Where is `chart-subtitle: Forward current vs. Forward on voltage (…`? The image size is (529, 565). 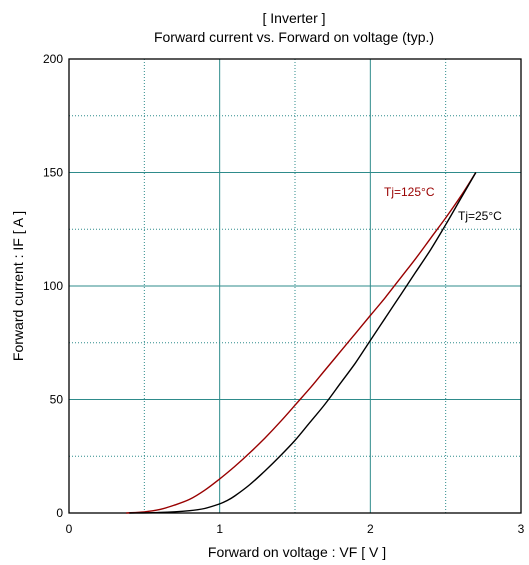 chart-subtitle: Forward current vs. Forward on voltage (… is located at coordinates (294, 37).